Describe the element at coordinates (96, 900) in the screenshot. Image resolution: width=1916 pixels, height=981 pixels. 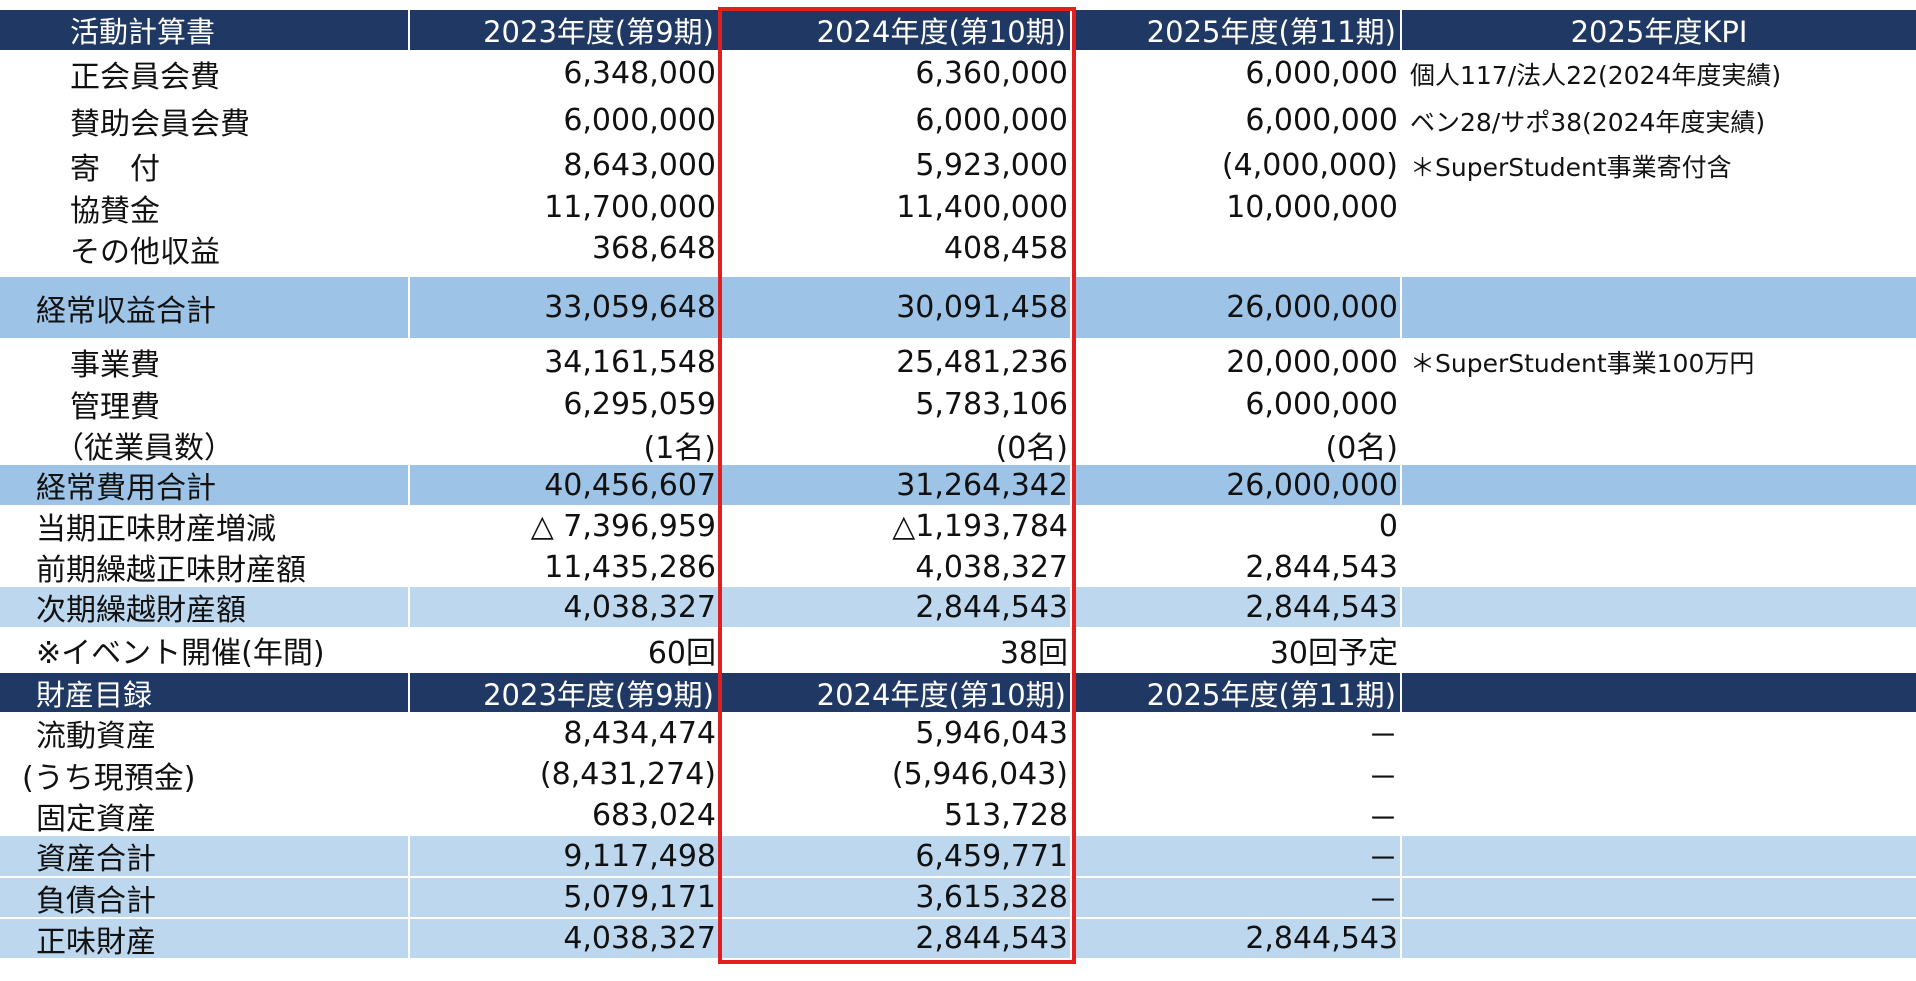
I see `row-label: 負債合計` at that location.